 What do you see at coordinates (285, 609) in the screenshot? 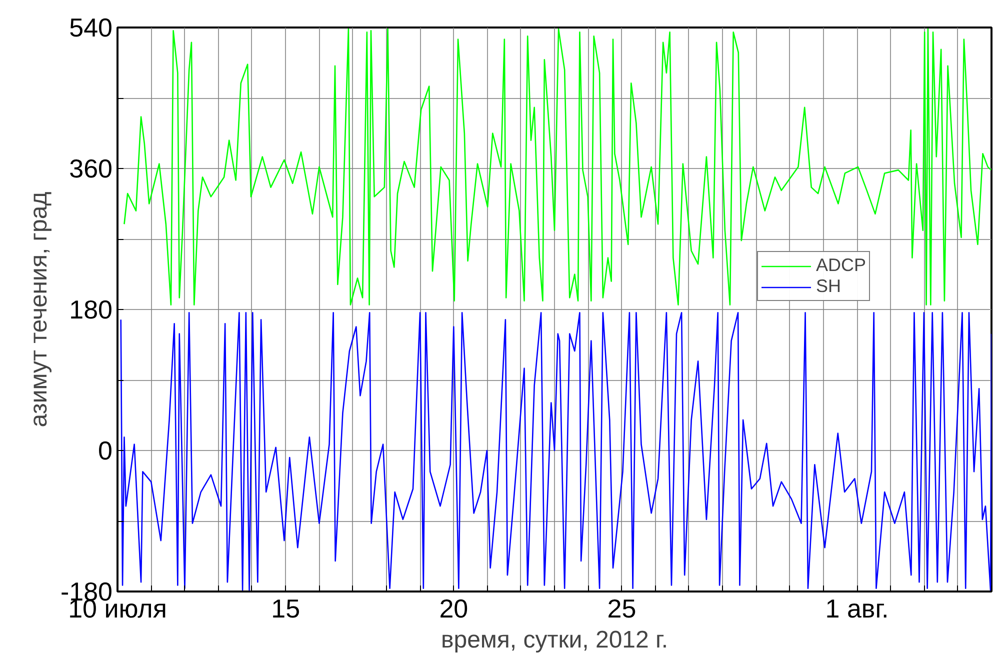
I see `x-tick-label: 15` at bounding box center [285, 609].